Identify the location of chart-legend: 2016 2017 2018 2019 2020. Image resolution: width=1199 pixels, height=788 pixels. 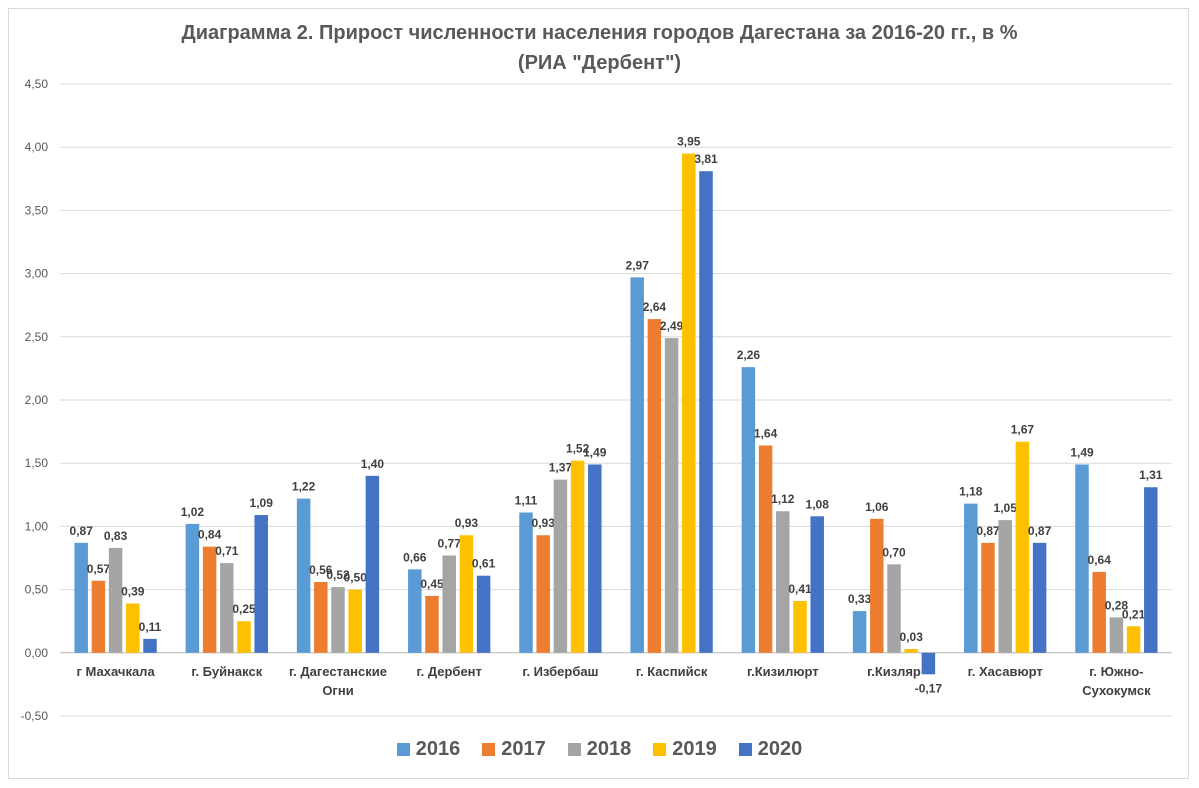
(599, 749).